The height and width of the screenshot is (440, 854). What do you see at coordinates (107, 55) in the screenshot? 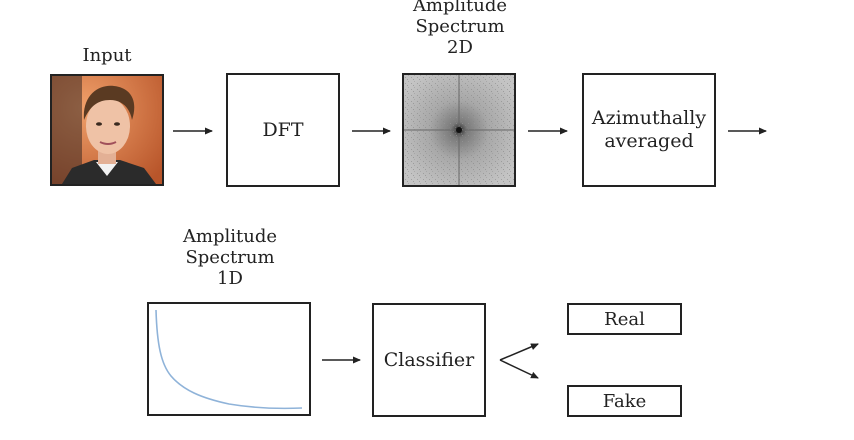
I see `input-label: Input` at bounding box center [107, 55].